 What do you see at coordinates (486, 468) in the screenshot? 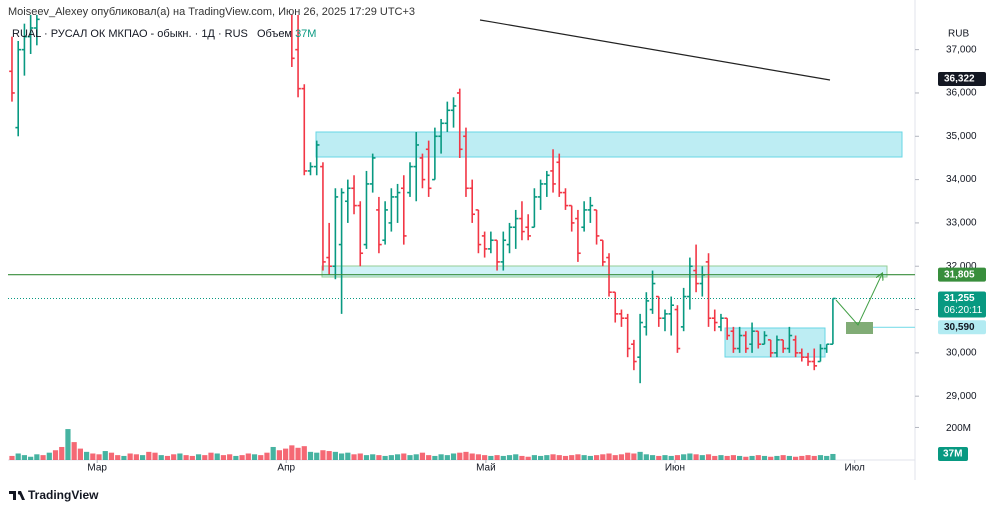
I see `x-tick-label: Май` at bounding box center [486, 468].